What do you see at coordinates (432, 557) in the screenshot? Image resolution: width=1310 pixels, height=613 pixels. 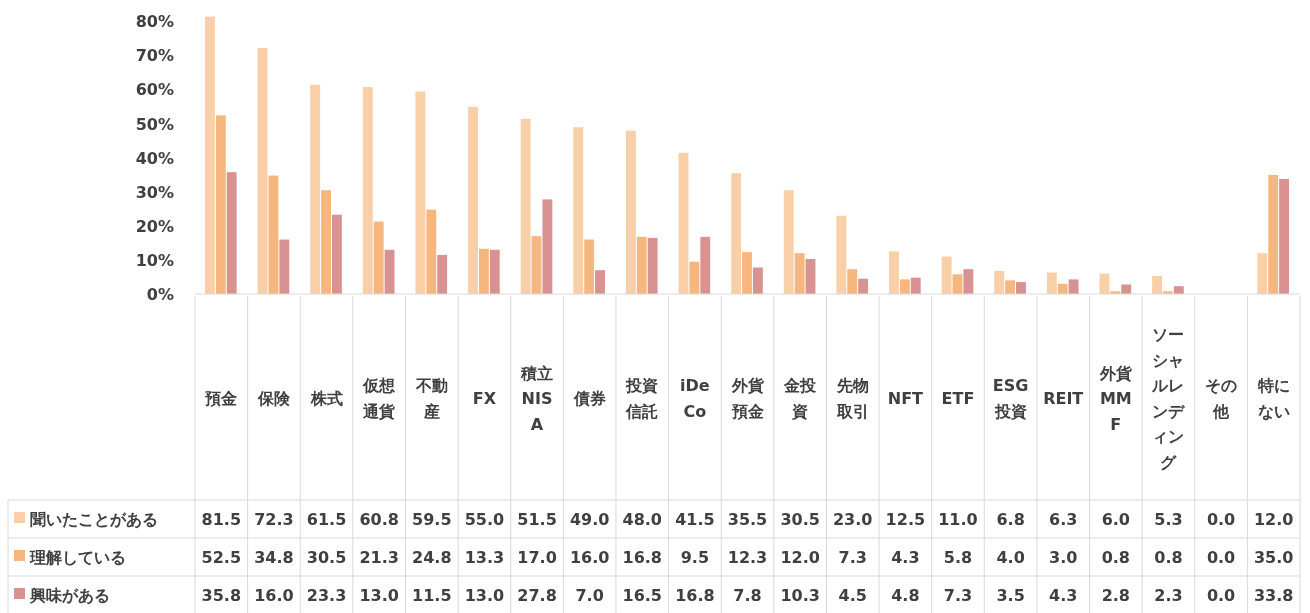 I see `data-label: 24.8` at bounding box center [432, 557].